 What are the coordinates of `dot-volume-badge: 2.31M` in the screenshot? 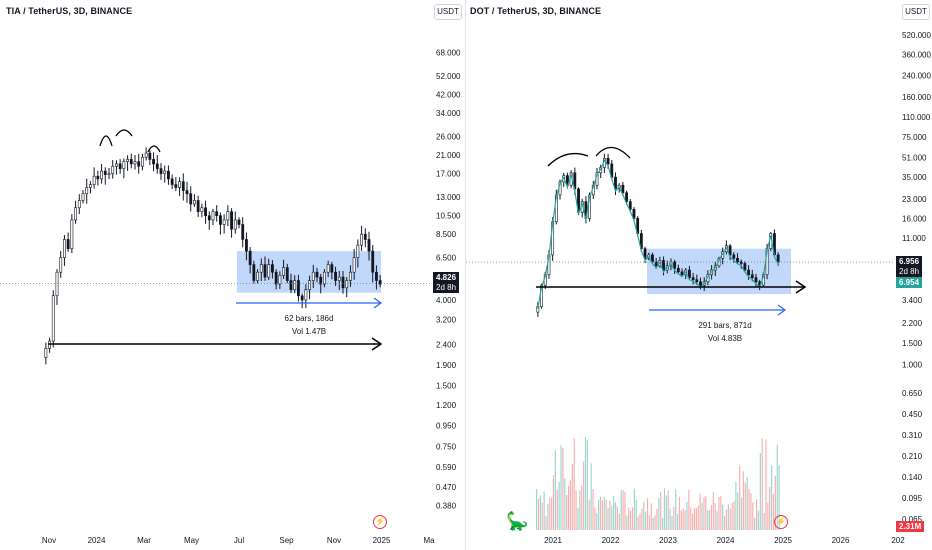 It's located at (910, 526).